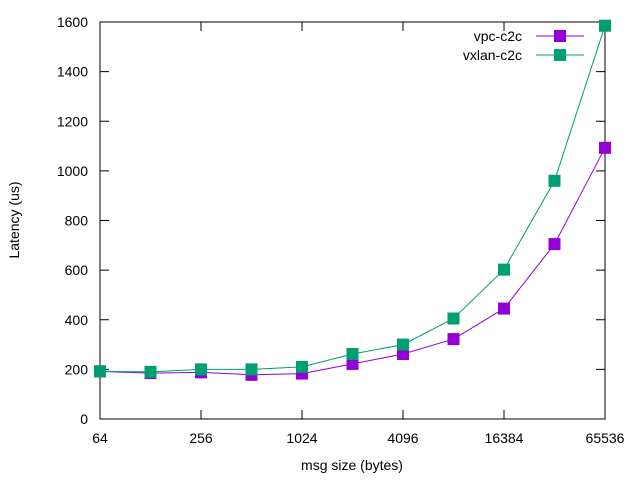 This screenshot has height=480, width=640. Describe the element at coordinates (72, 121) in the screenshot. I see `y-tick-label: 1200` at that location.